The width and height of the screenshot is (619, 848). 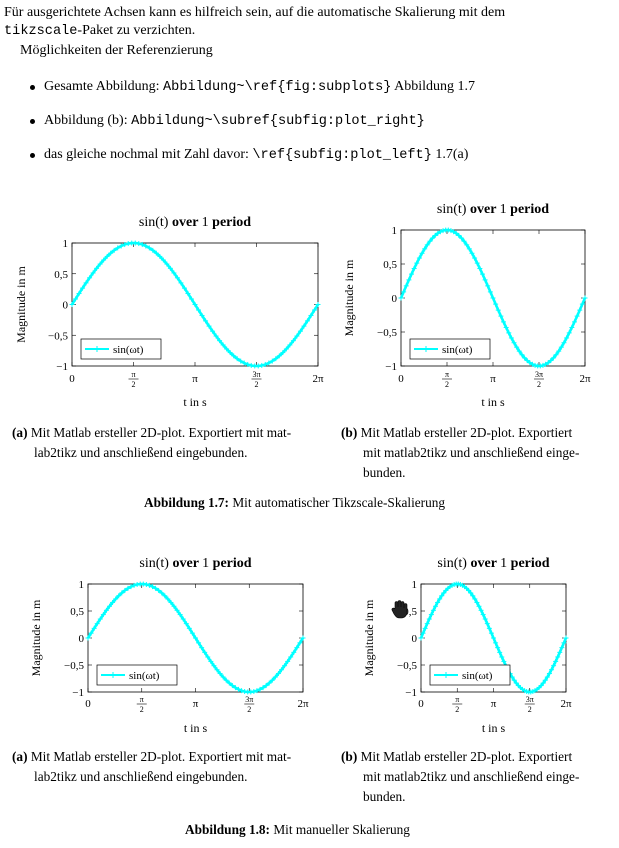 What do you see at coordinates (99, 31) in the screenshot?
I see `intro-line-2: tikzscale-Paket zu verzichten.` at bounding box center [99, 31].